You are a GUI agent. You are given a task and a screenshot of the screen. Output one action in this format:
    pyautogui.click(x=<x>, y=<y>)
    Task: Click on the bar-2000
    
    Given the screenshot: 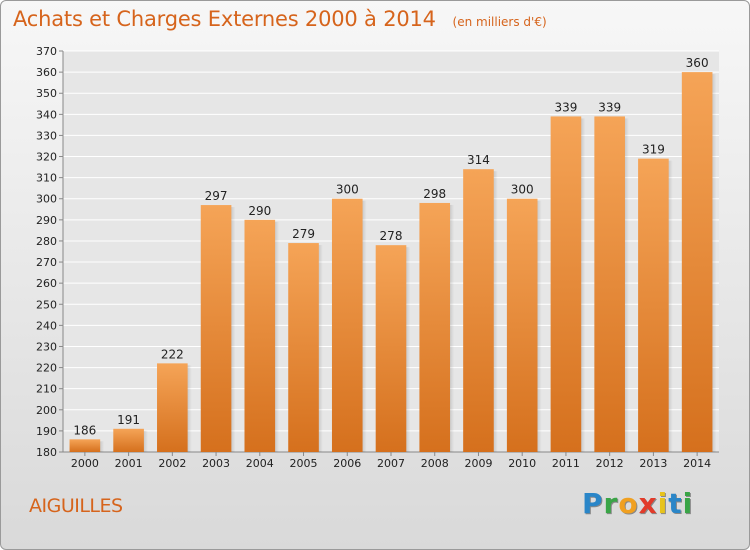 What is the action you would take?
    pyautogui.click(x=85, y=445)
    